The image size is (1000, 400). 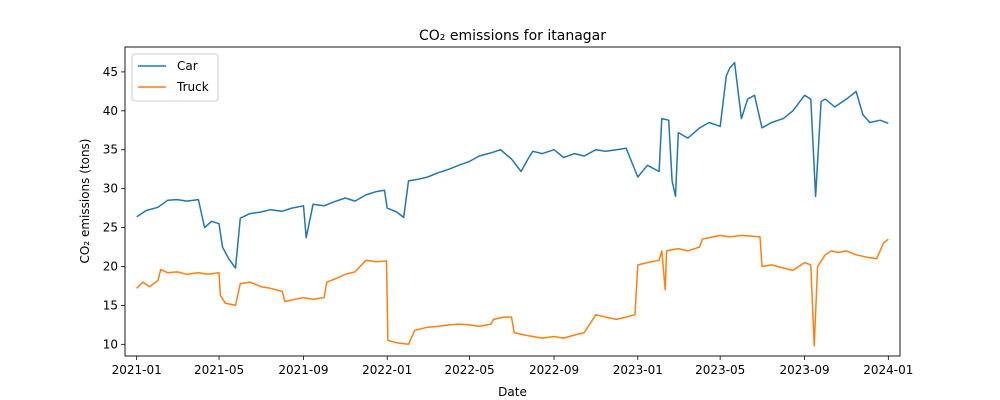 What do you see at coordinates (110, 72) in the screenshot?
I see `y-tick-label: 45` at bounding box center [110, 72].